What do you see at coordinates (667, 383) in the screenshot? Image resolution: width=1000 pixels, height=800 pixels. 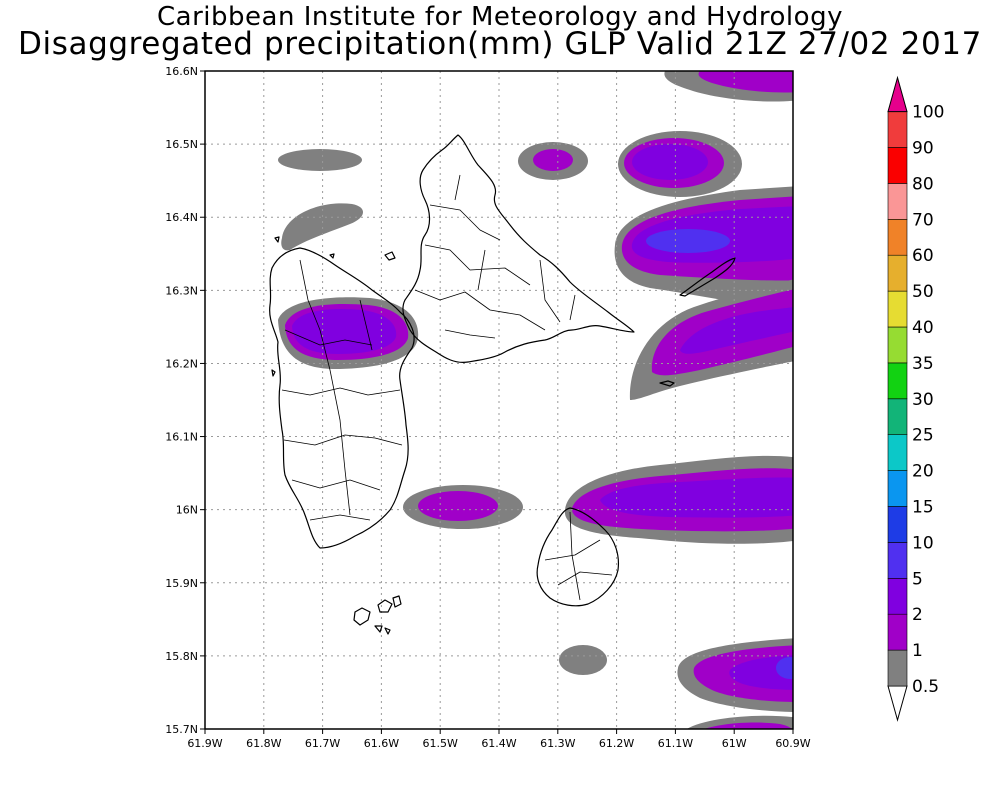 I see `island-petite-terre` at bounding box center [667, 383].